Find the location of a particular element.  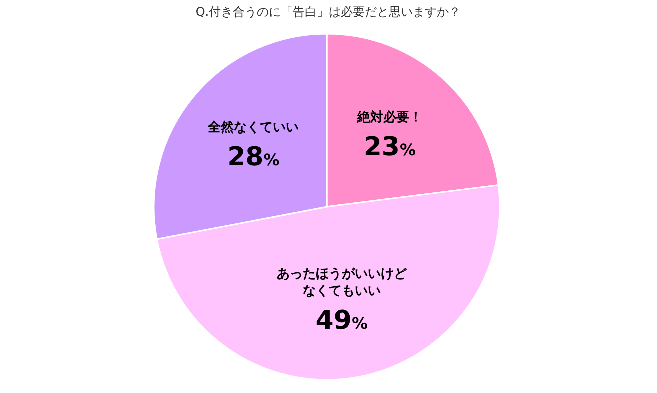

data-label: 23% is located at coordinates (390, 147).